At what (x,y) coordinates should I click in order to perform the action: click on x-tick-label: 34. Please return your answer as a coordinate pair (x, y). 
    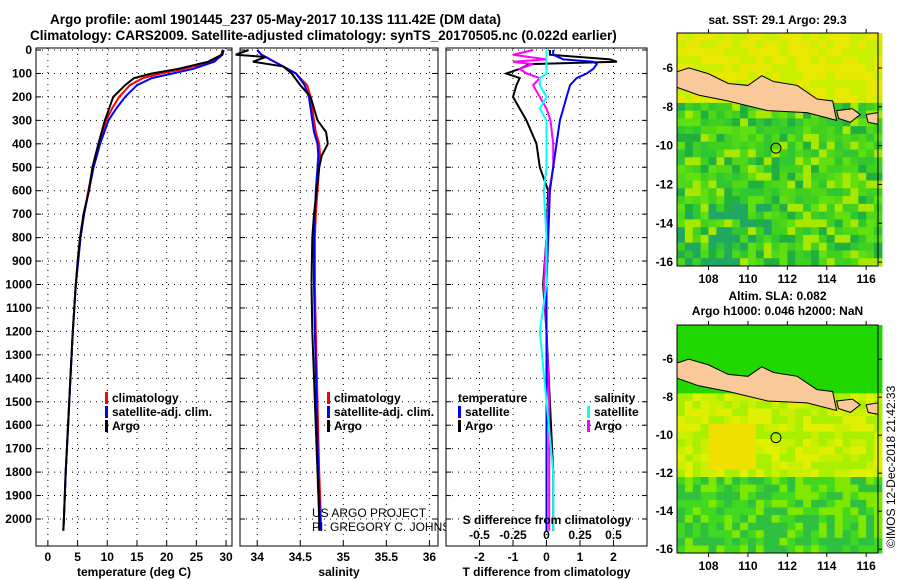
    Looking at the image, I should click on (258, 557).